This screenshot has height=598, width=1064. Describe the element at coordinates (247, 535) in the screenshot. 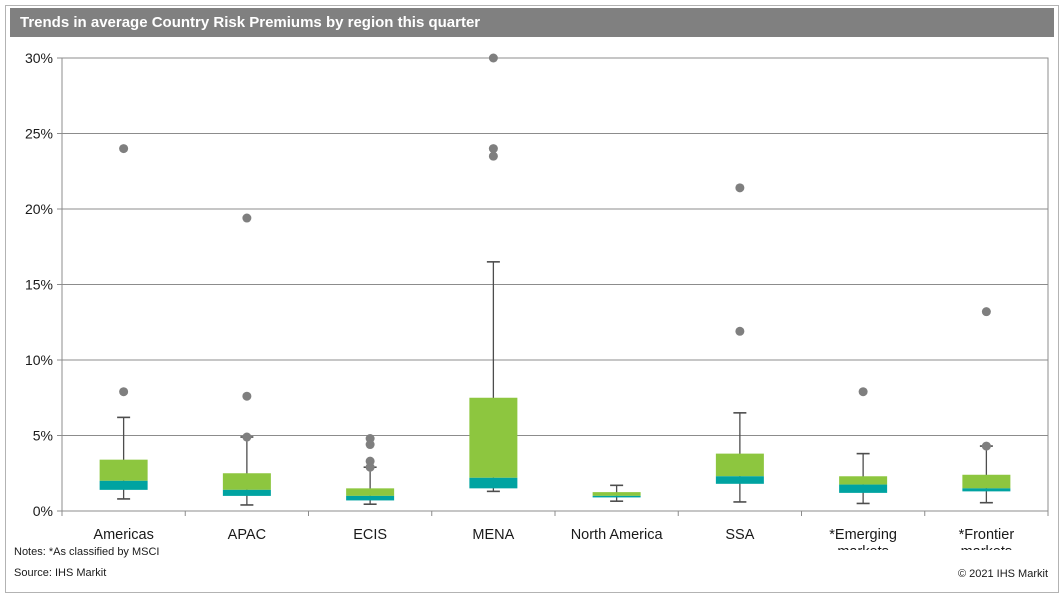

I see `category-label: APAC` at that location.